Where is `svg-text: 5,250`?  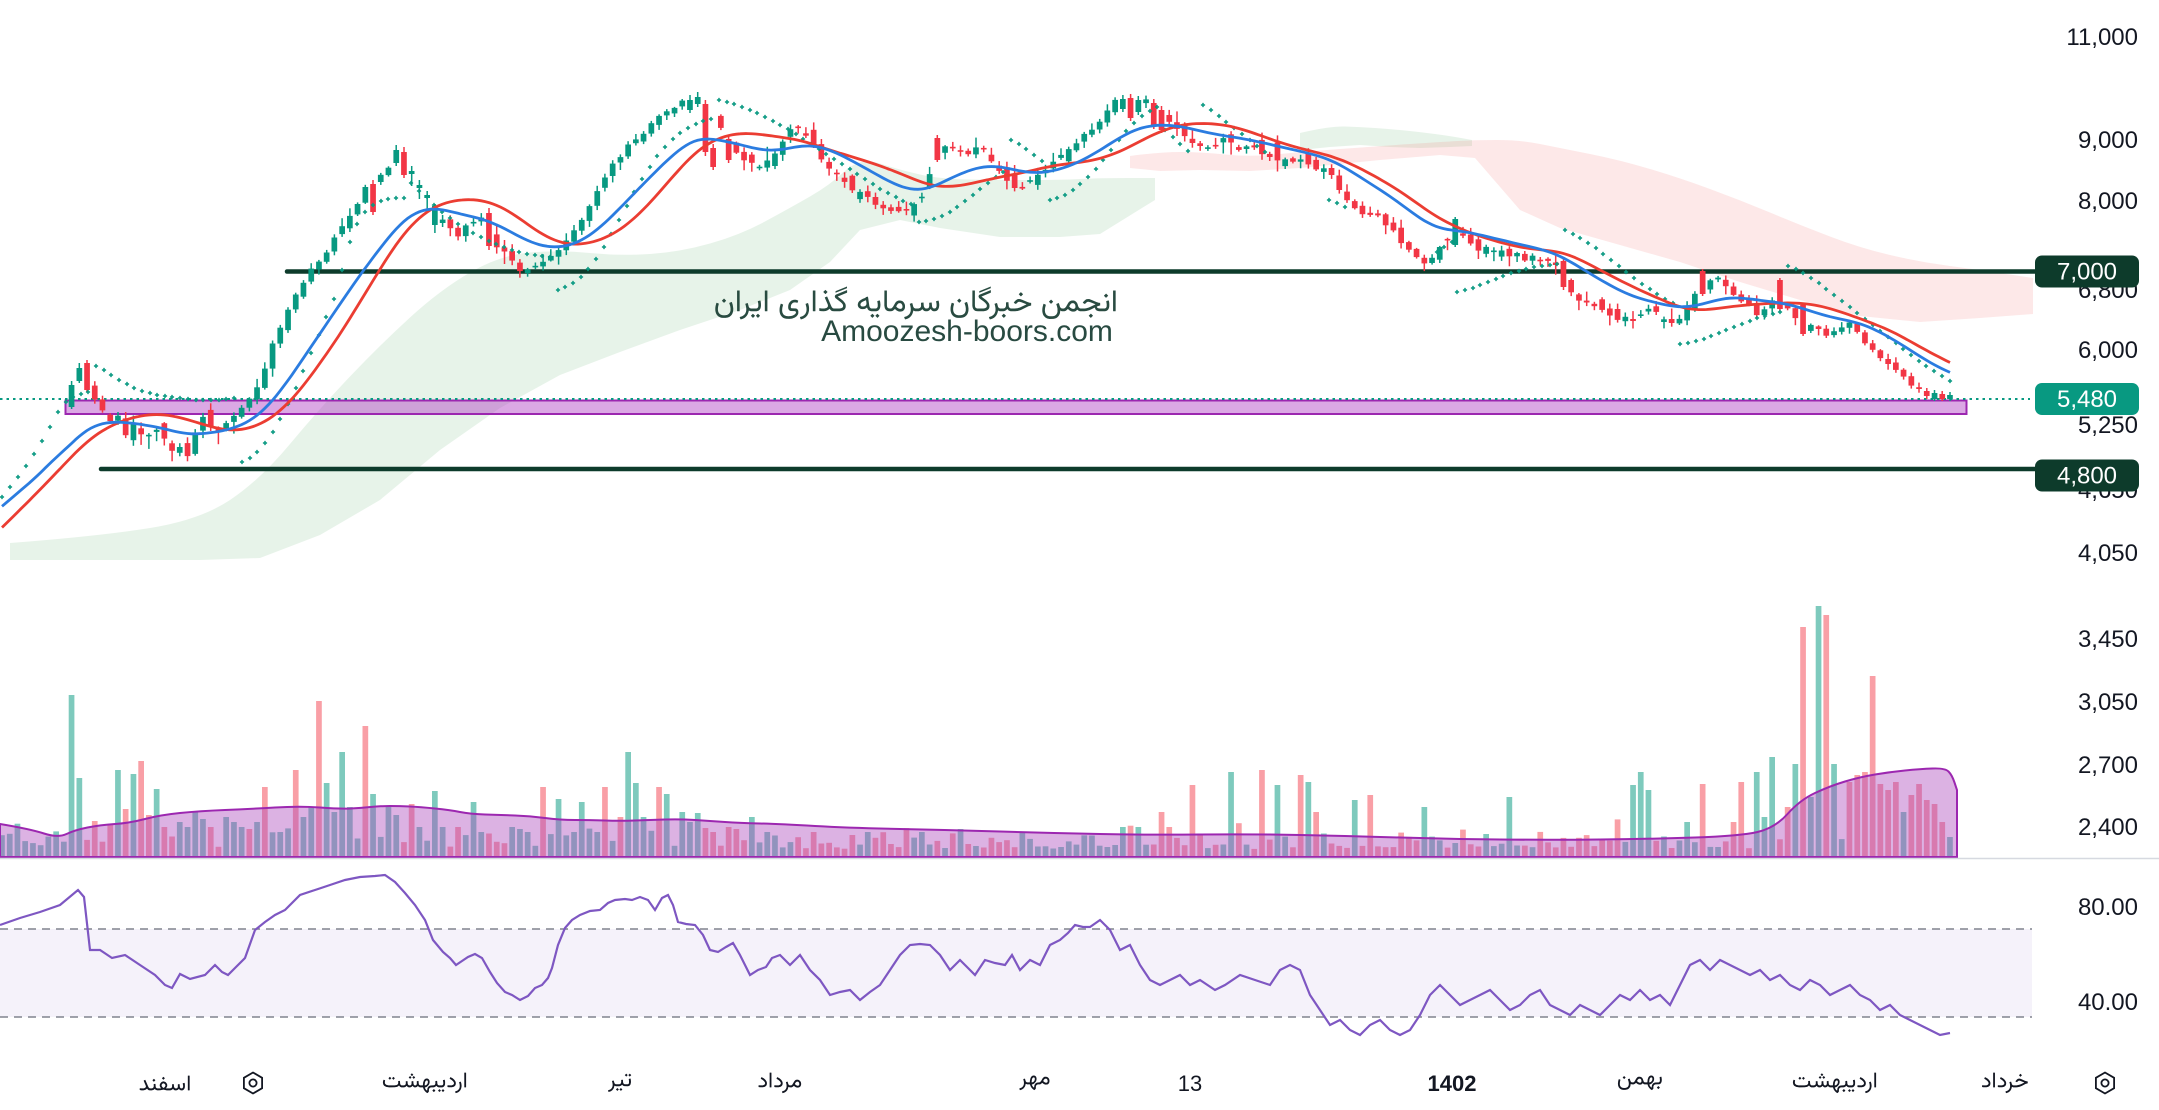 svg-text: 5,250 is located at coordinates (2108, 425).